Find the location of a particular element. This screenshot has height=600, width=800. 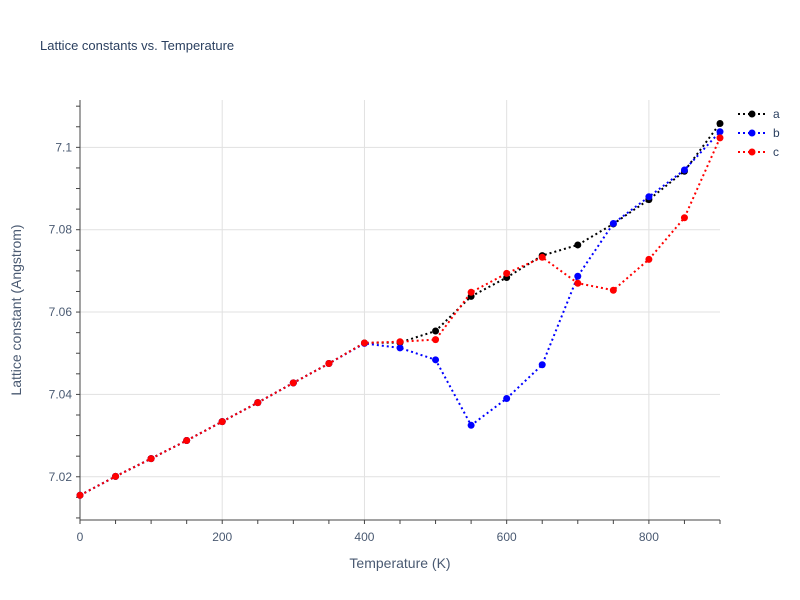

x-axis-label: Temperature (K) is located at coordinates (399, 563).